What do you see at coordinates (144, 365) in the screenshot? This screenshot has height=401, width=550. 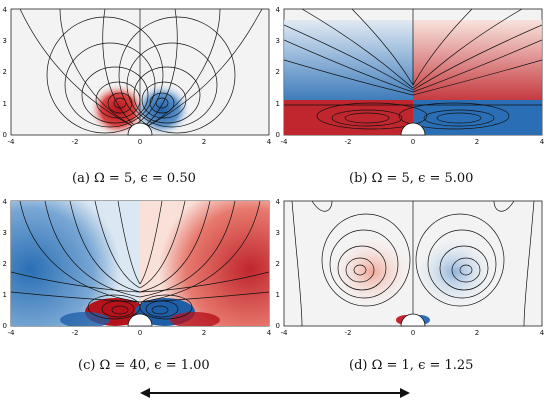 I see `caption-c: (c) Ω = 40, ϵ = 1.00` at bounding box center [144, 365].